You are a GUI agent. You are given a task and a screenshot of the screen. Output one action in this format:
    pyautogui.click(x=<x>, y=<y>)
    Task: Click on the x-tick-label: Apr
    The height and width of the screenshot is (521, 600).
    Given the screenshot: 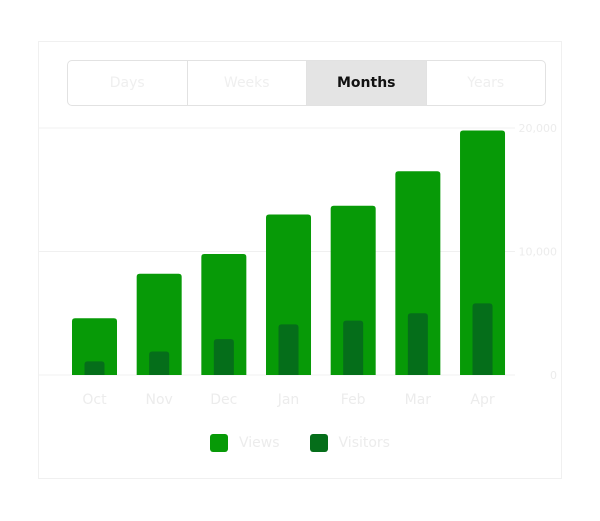 What is the action you would take?
    pyautogui.click(x=482, y=400)
    